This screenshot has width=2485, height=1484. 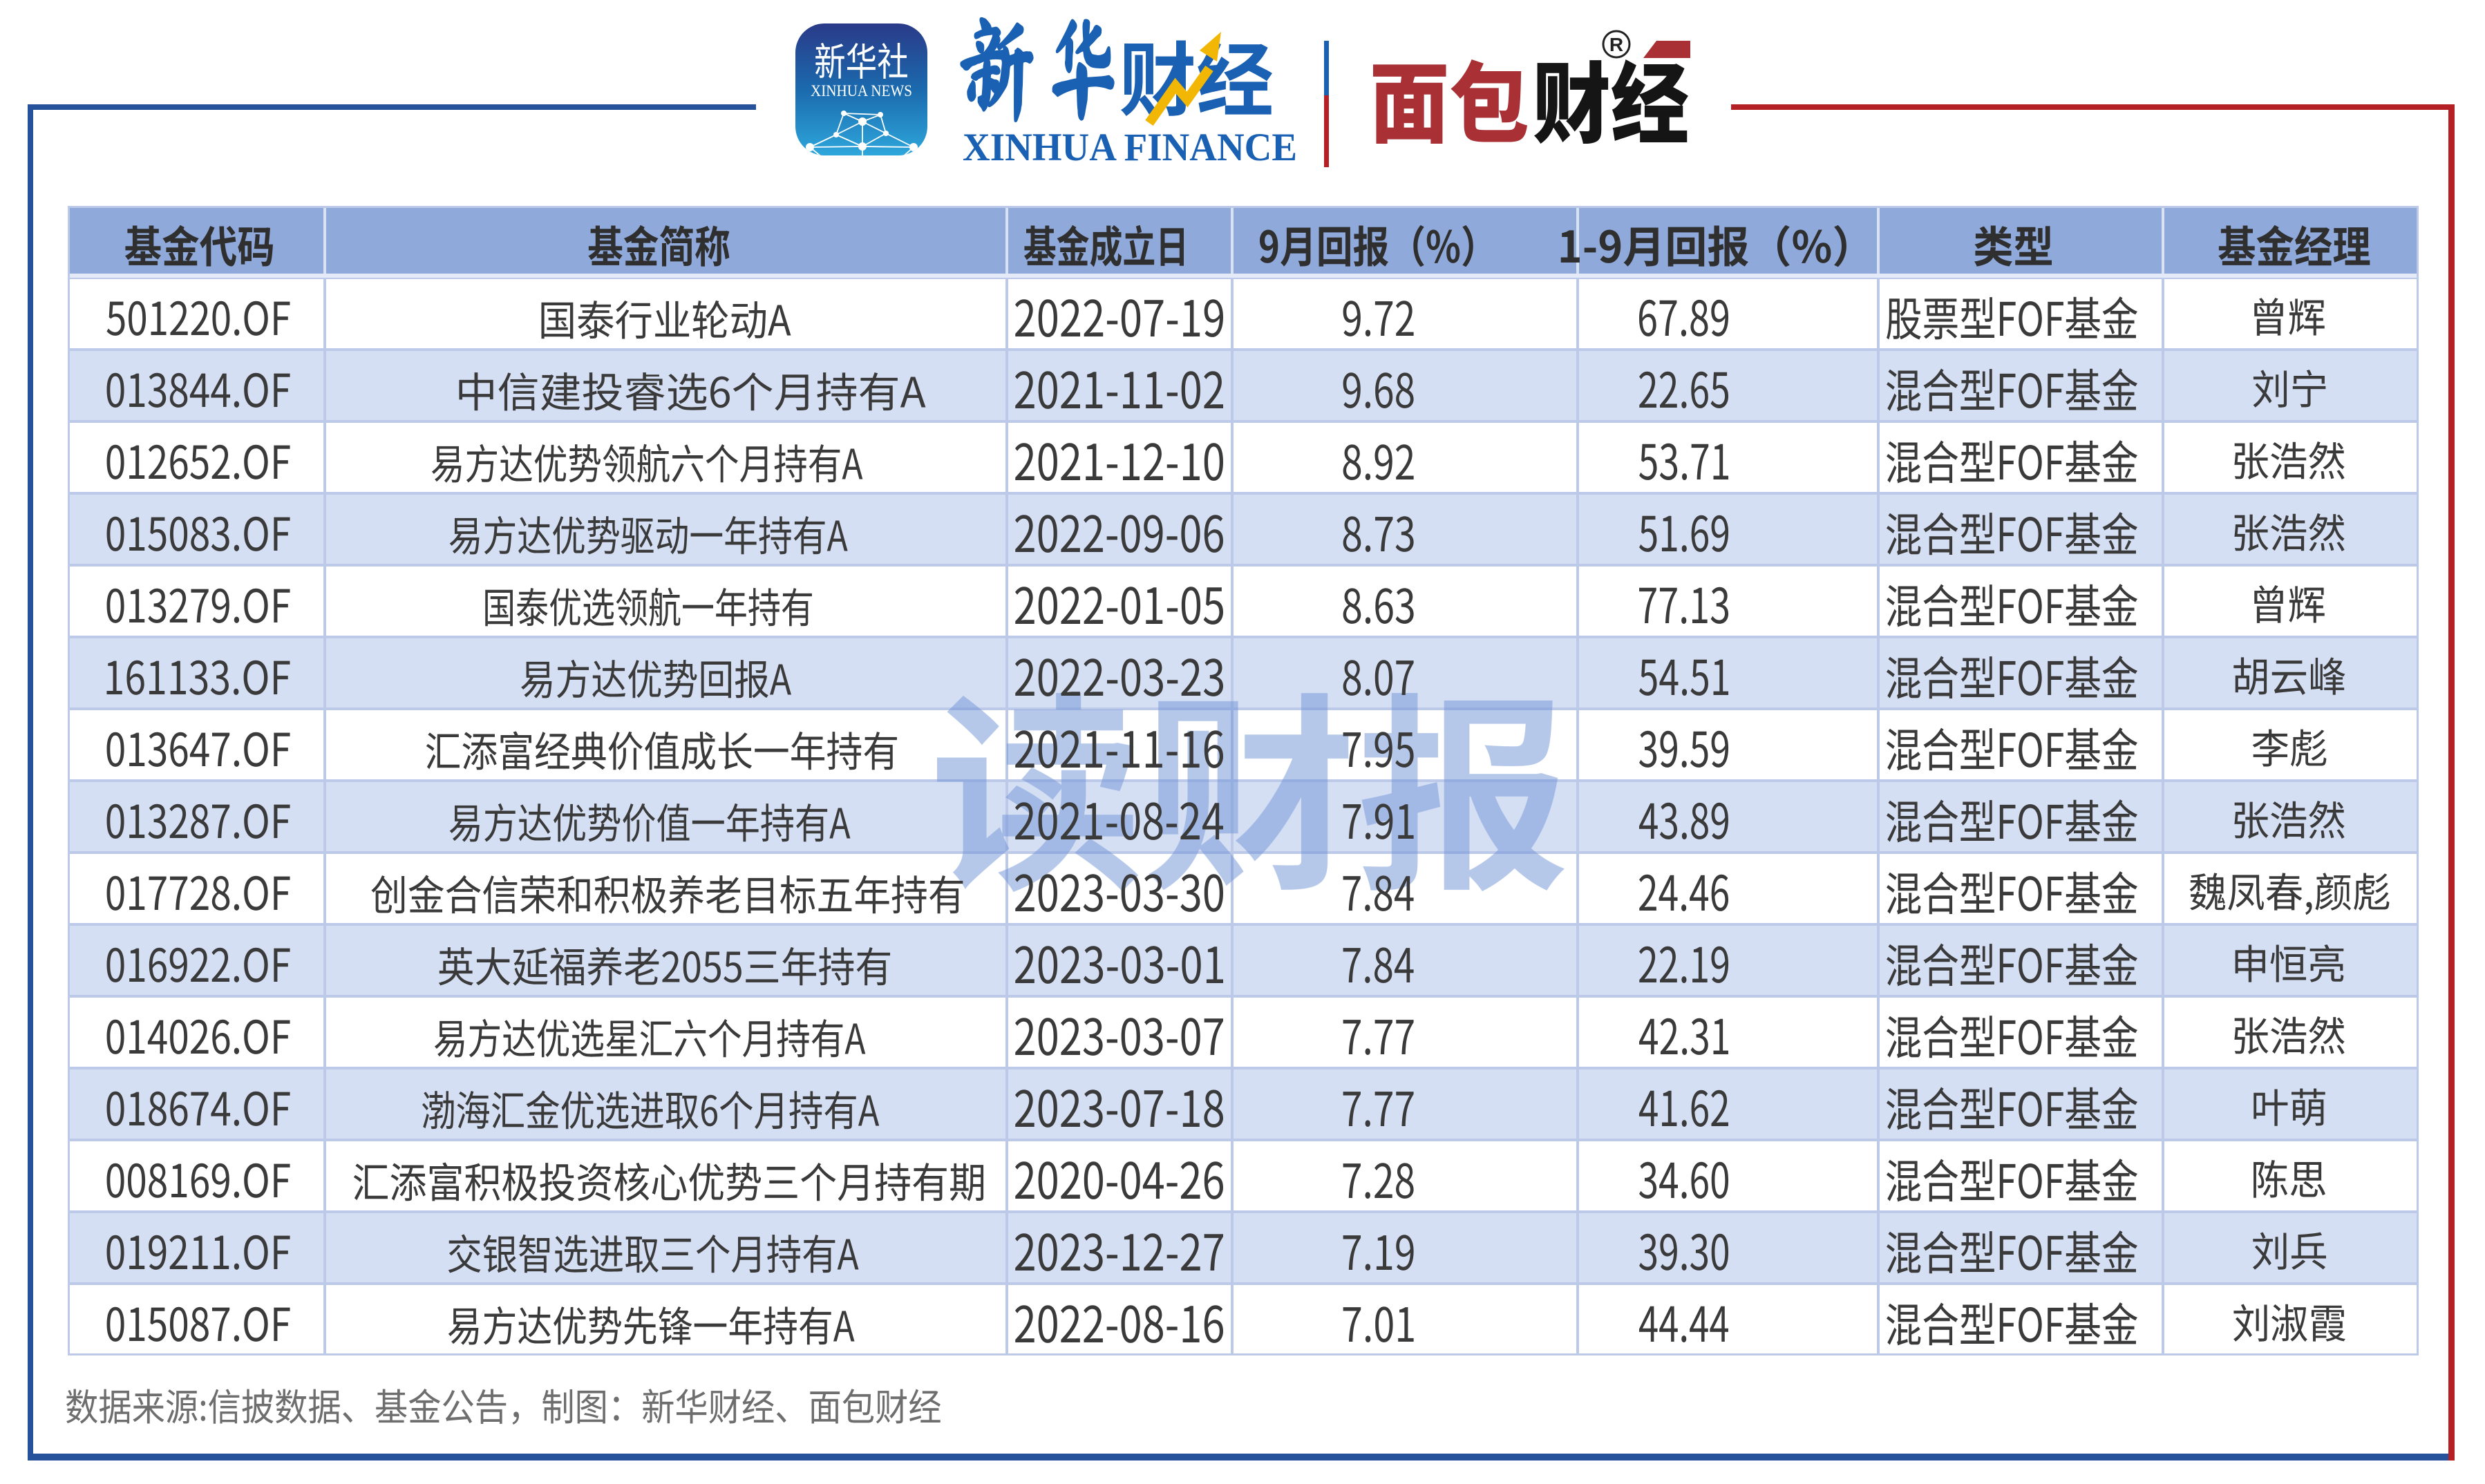 What do you see at coordinates (1130, 147) in the screenshot?
I see `svg-text: XINHUA FINANCE` at bounding box center [1130, 147].